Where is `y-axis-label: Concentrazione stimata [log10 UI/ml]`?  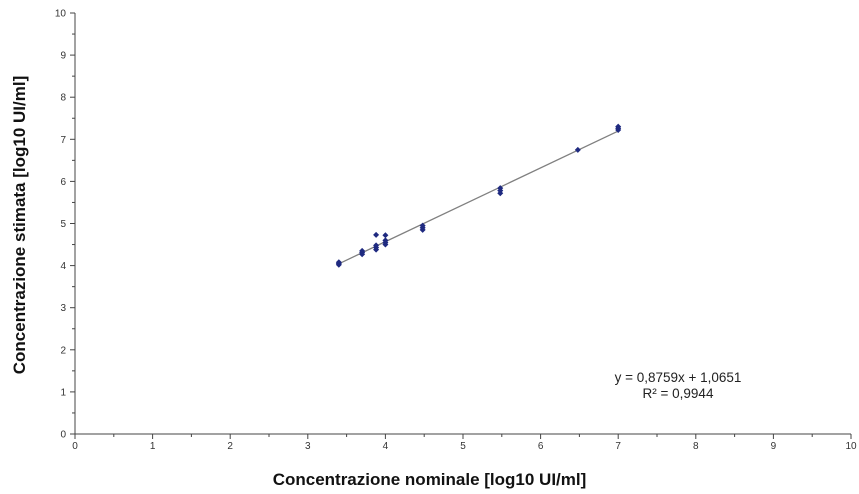
y-axis-label: Concentrazione stimata [log10 UI/ml] is located at coordinates (19, 225).